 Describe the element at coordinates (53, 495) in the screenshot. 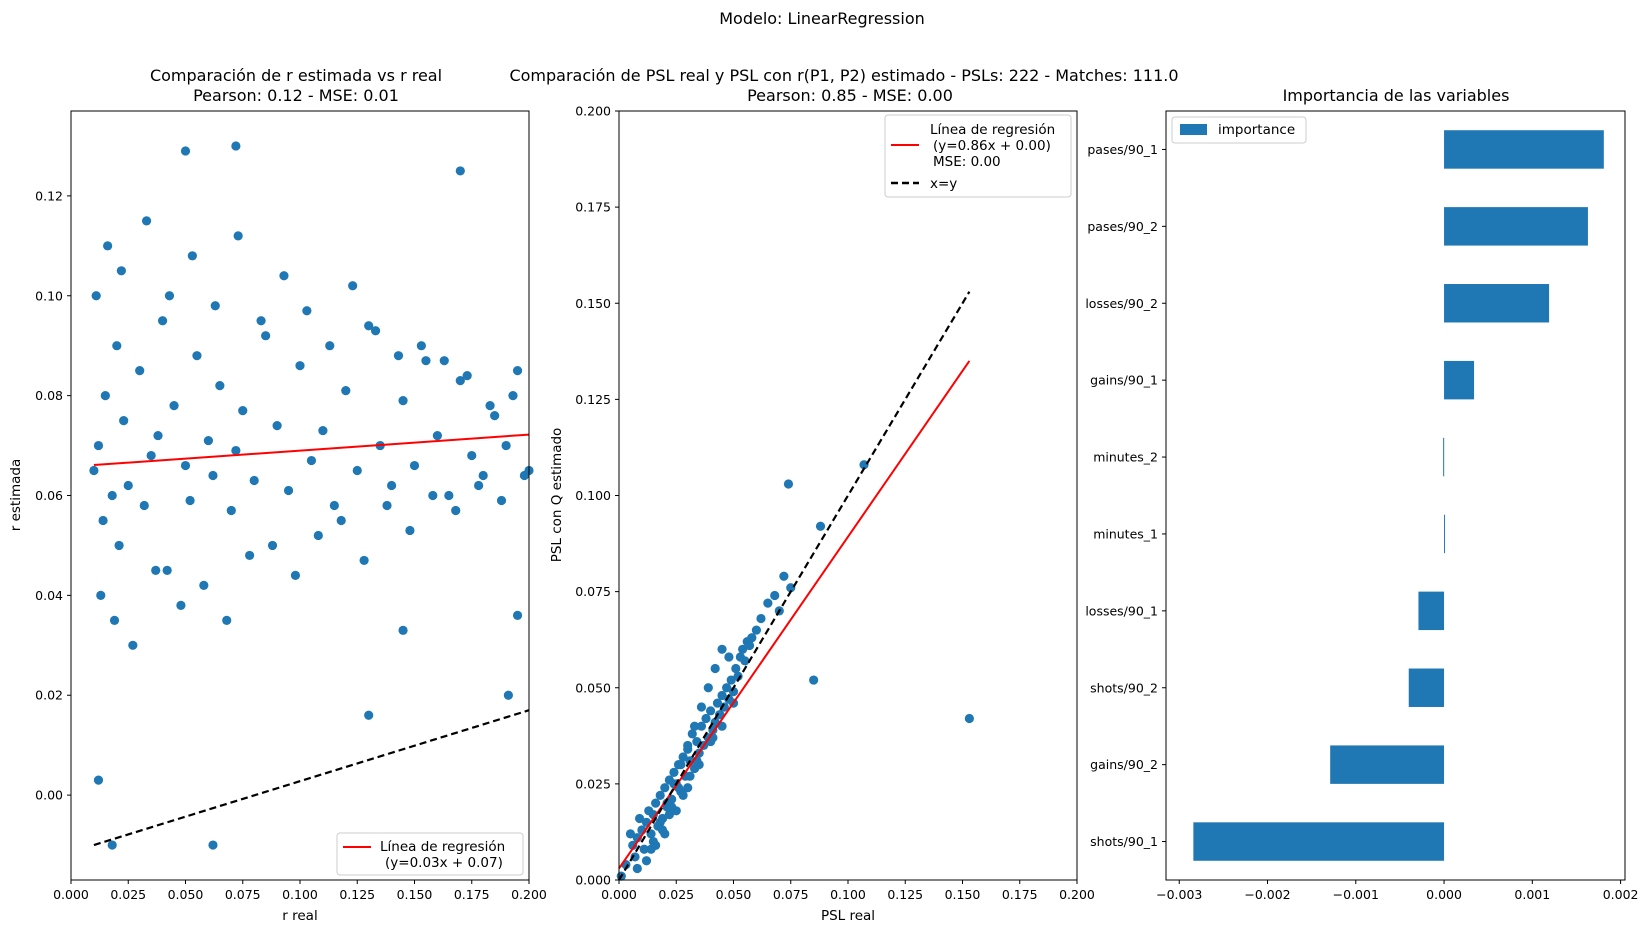

I see `panel1-y-ticks: 0.00 0.02 0.04 0.06 0.08 0.10 0.12` at that location.